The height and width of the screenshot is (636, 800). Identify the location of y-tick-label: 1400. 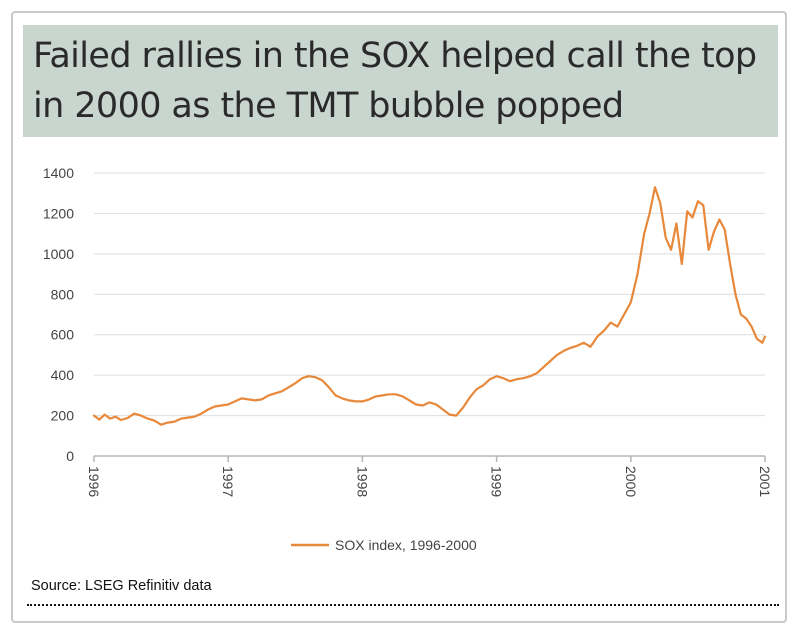
(58, 173).